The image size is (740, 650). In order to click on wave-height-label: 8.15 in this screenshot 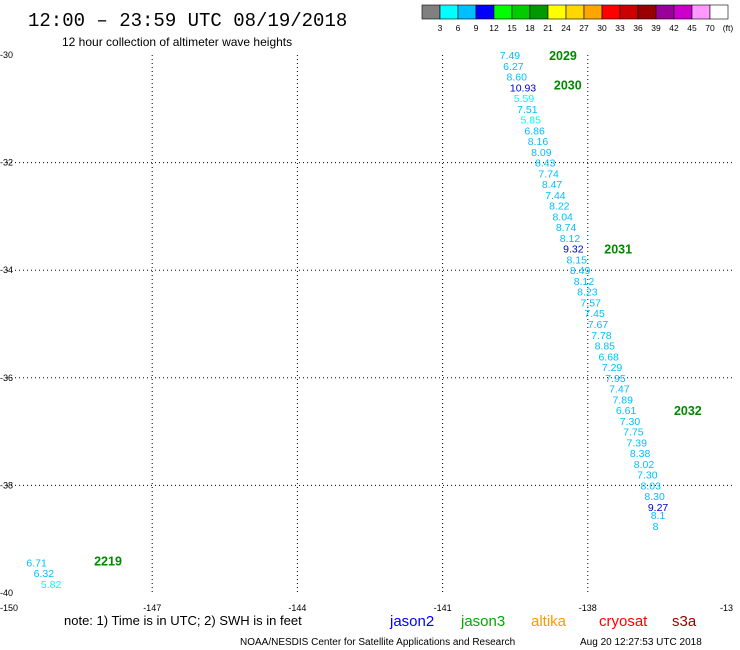, I will do `click(577, 260)`.